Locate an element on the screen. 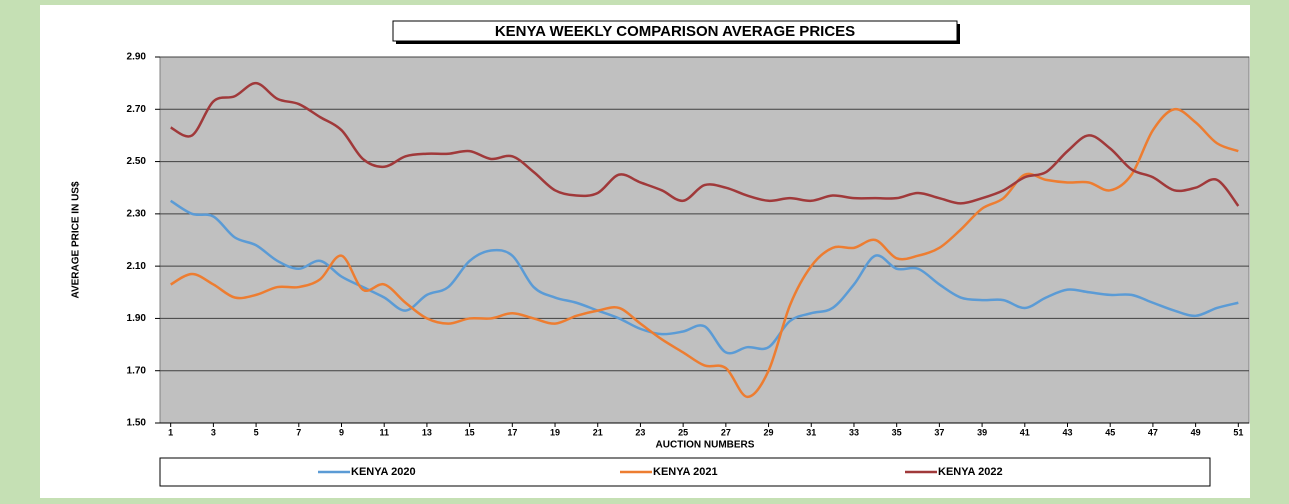 This screenshot has width=1289, height=504. x-tick-label: 13 is located at coordinates (427, 432).